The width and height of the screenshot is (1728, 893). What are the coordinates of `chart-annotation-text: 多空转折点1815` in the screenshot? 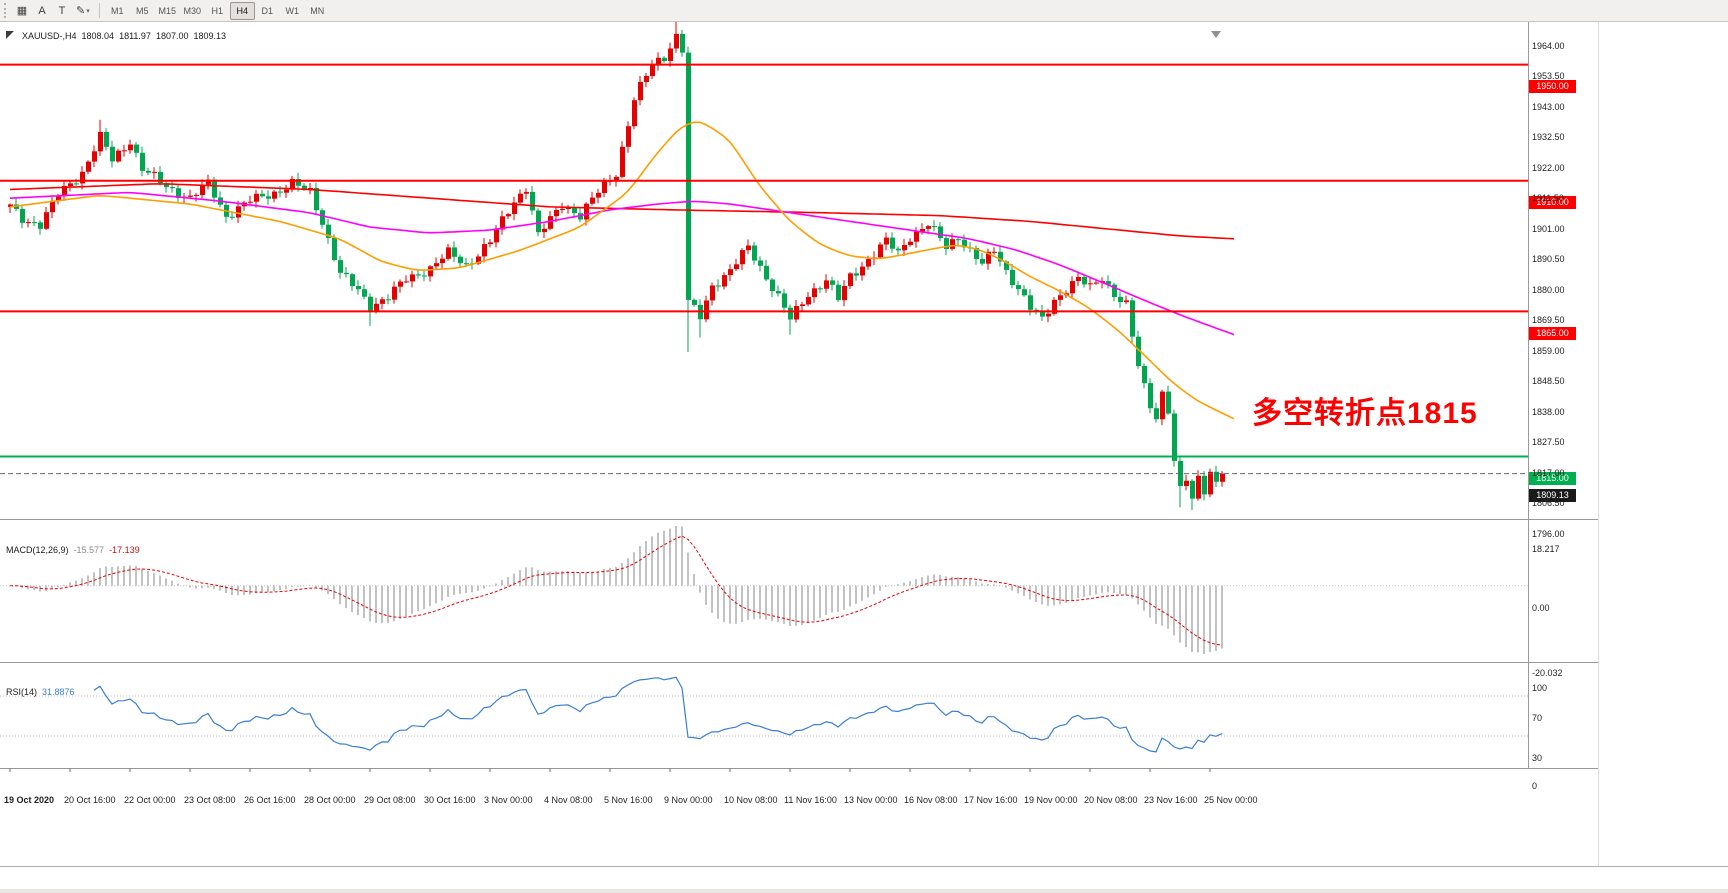 It's located at (1365, 413).